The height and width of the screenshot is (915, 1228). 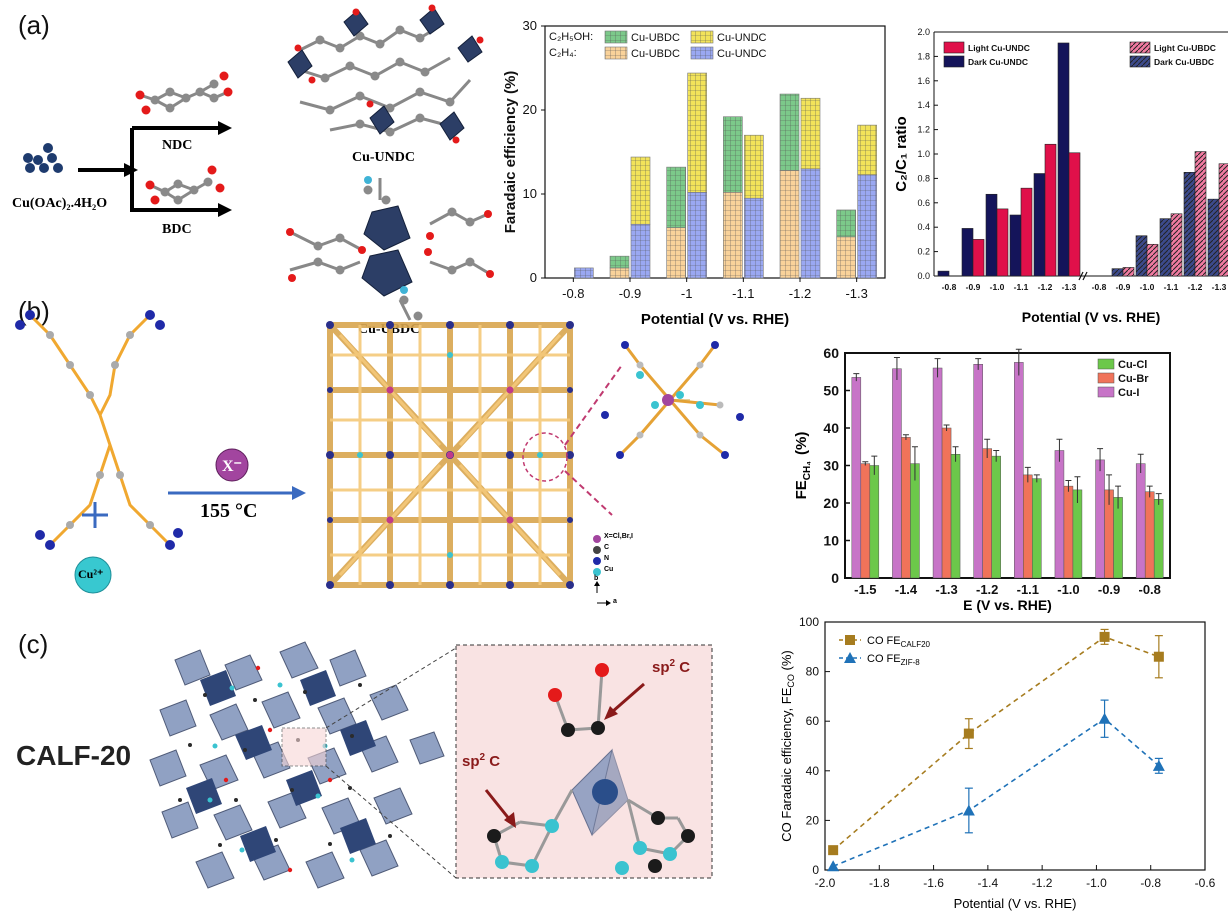 What do you see at coordinates (91, 574) in the screenshot?
I see `cu-ion-label: Cu²⁺` at bounding box center [91, 574].